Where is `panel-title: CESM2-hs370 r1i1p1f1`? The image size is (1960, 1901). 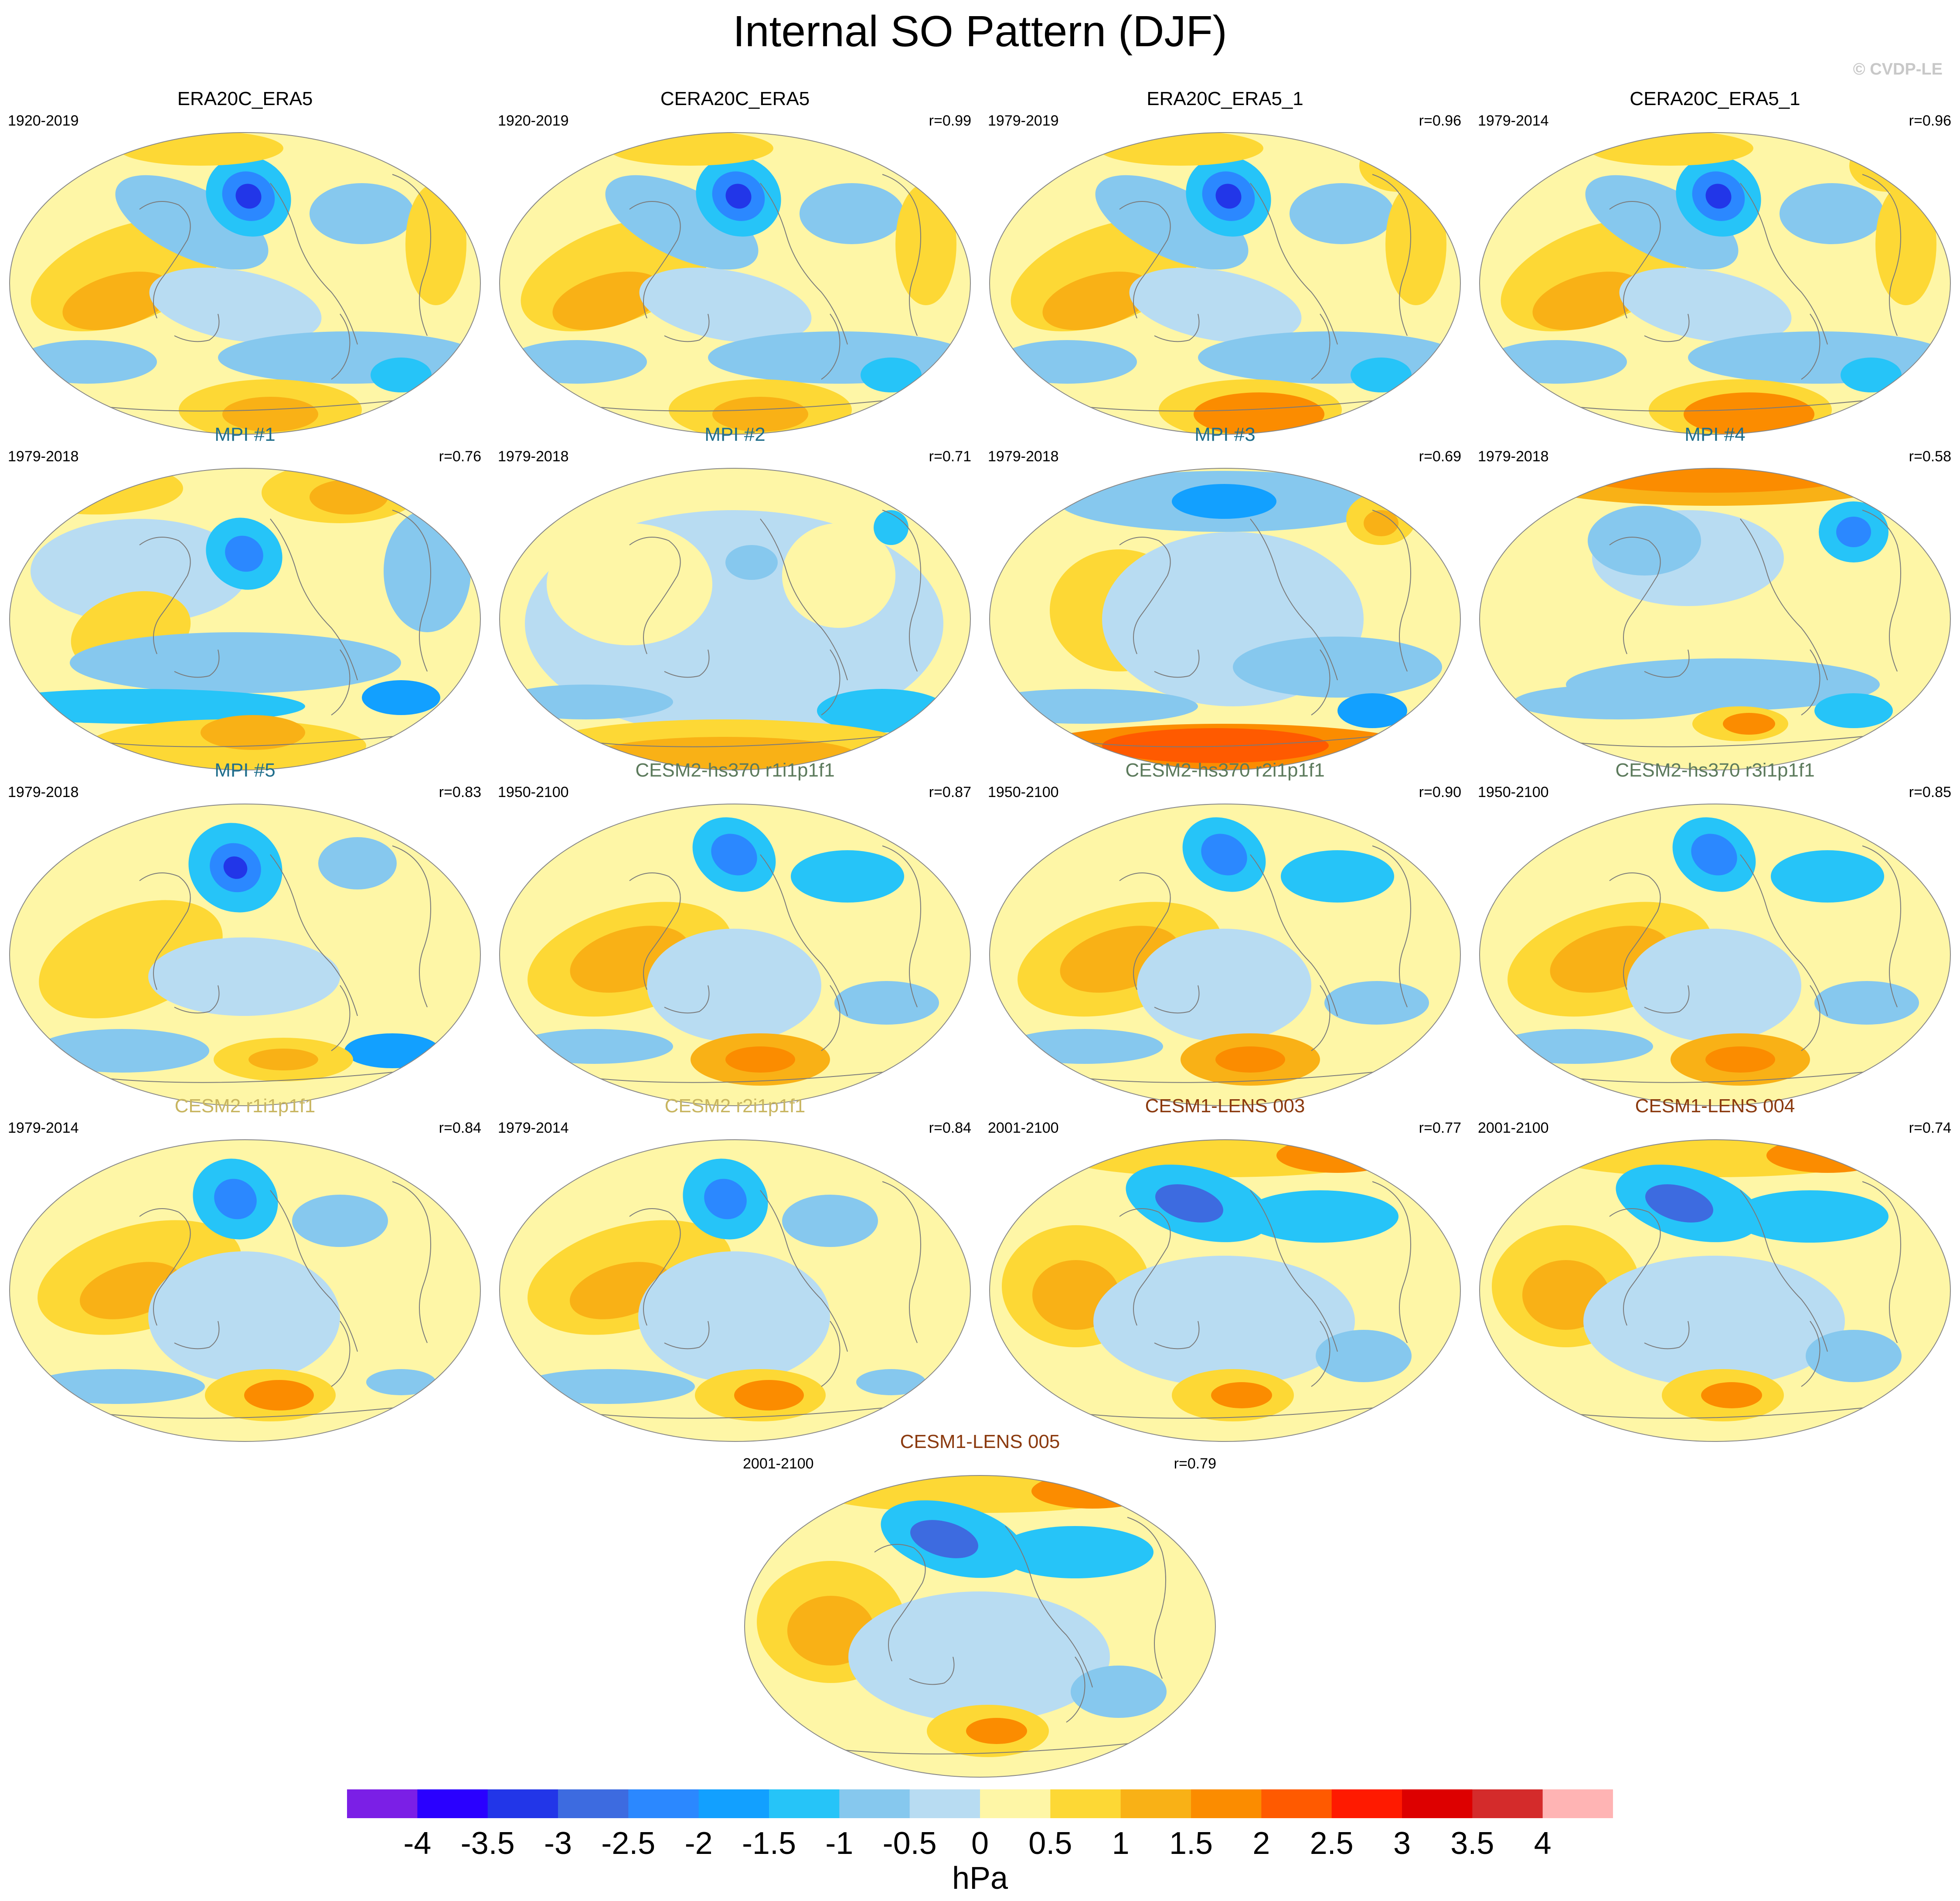 panel-title: CESM2-hs370 r1i1p1f1 is located at coordinates (735, 770).